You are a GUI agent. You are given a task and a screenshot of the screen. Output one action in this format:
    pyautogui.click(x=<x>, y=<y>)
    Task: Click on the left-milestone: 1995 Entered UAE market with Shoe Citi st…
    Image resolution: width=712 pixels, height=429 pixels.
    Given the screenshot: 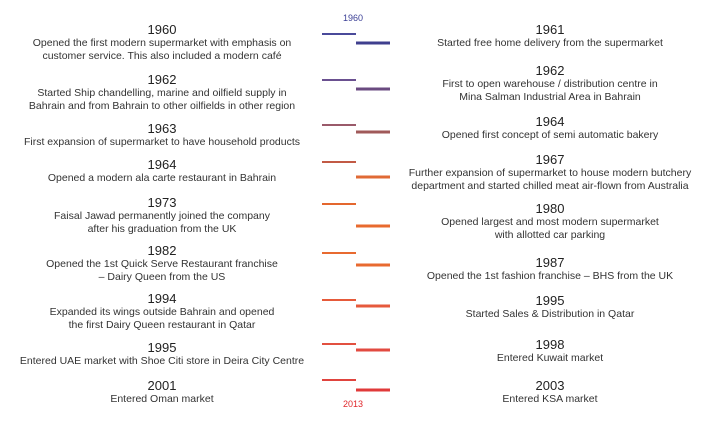 What is the action you would take?
    pyautogui.click(x=162, y=354)
    